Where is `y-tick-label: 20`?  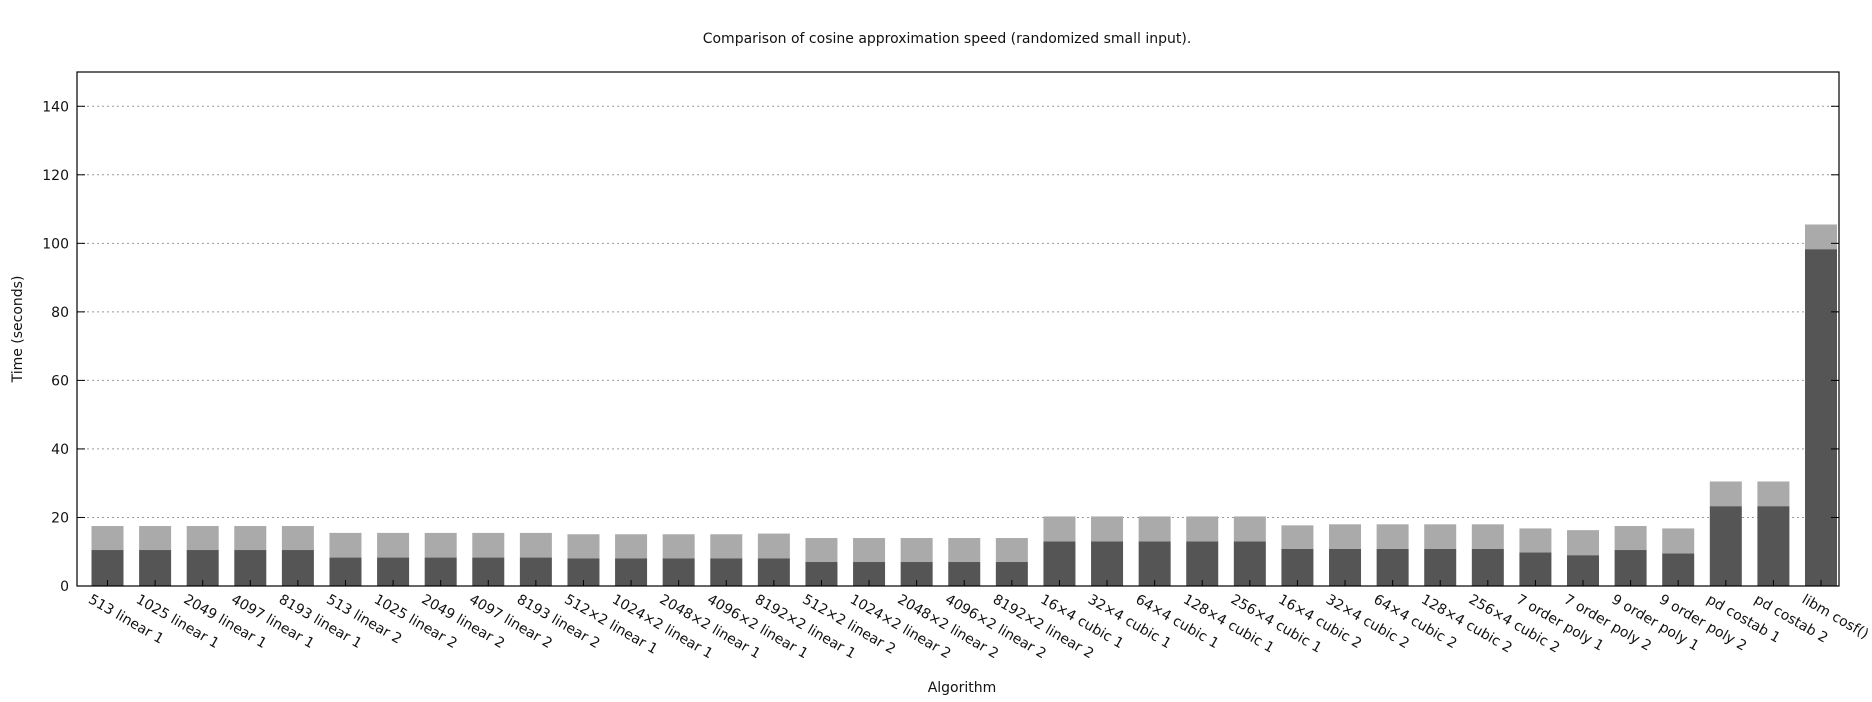 y-tick-label: 20 is located at coordinates (60, 518).